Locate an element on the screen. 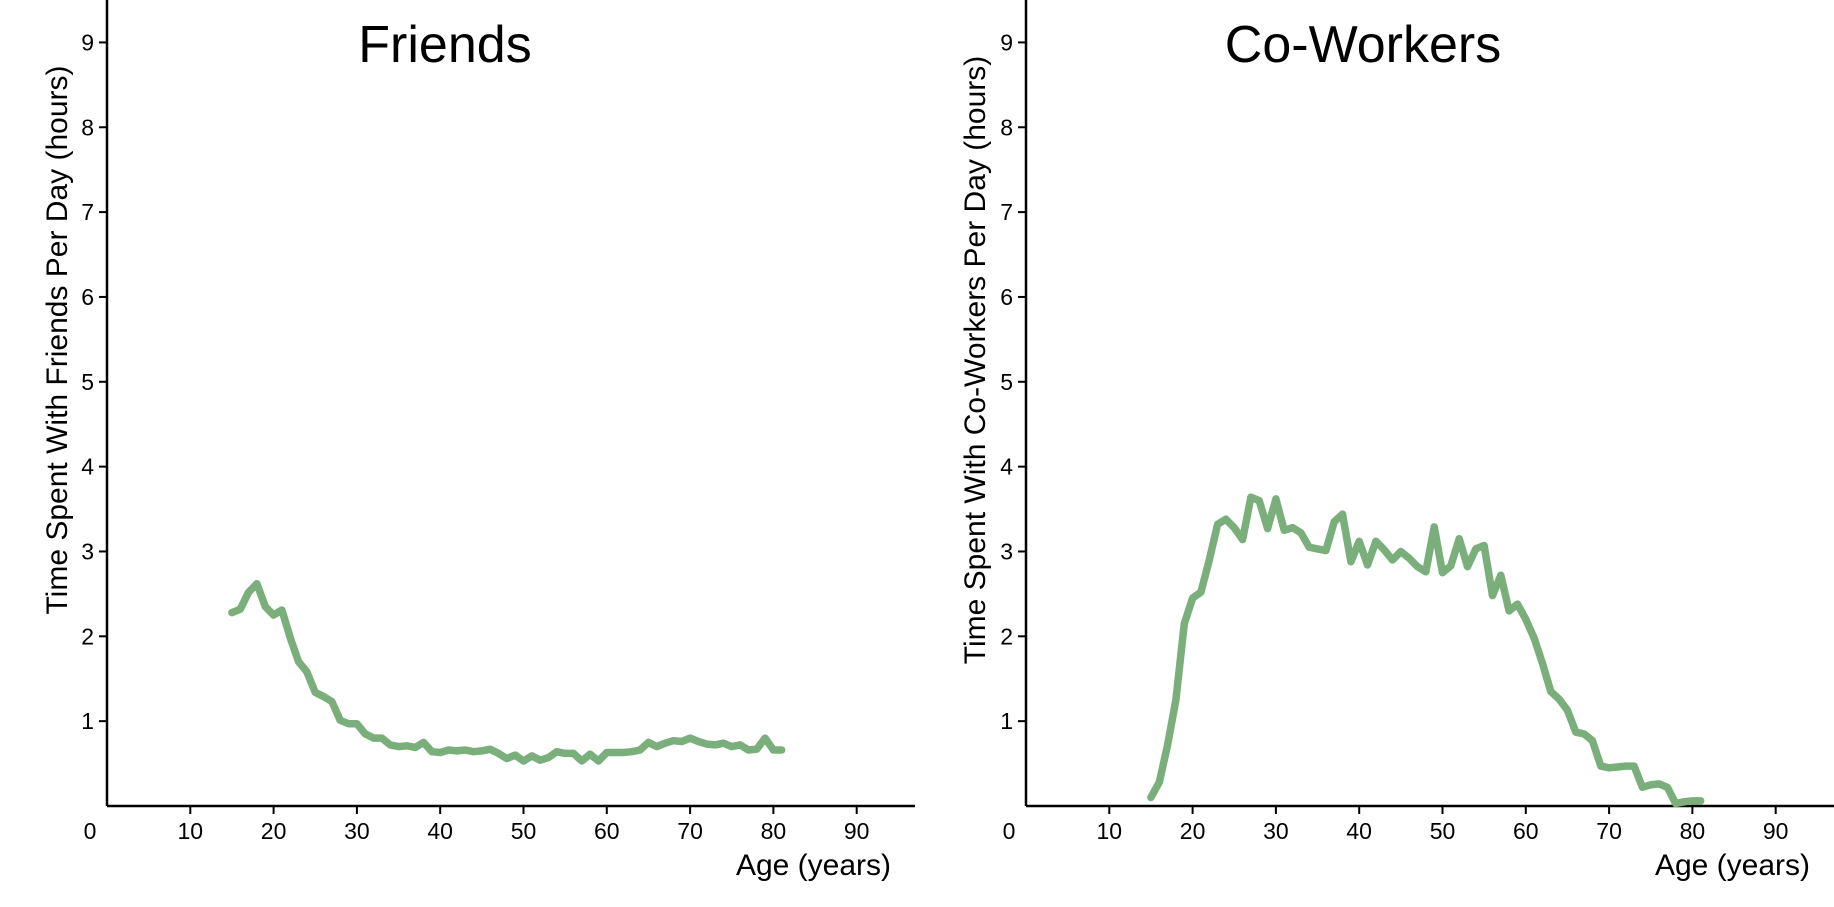 The height and width of the screenshot is (907, 1834). y-axis-label: Time Spent With Friends Per Day (hours) is located at coordinates (57, 339).